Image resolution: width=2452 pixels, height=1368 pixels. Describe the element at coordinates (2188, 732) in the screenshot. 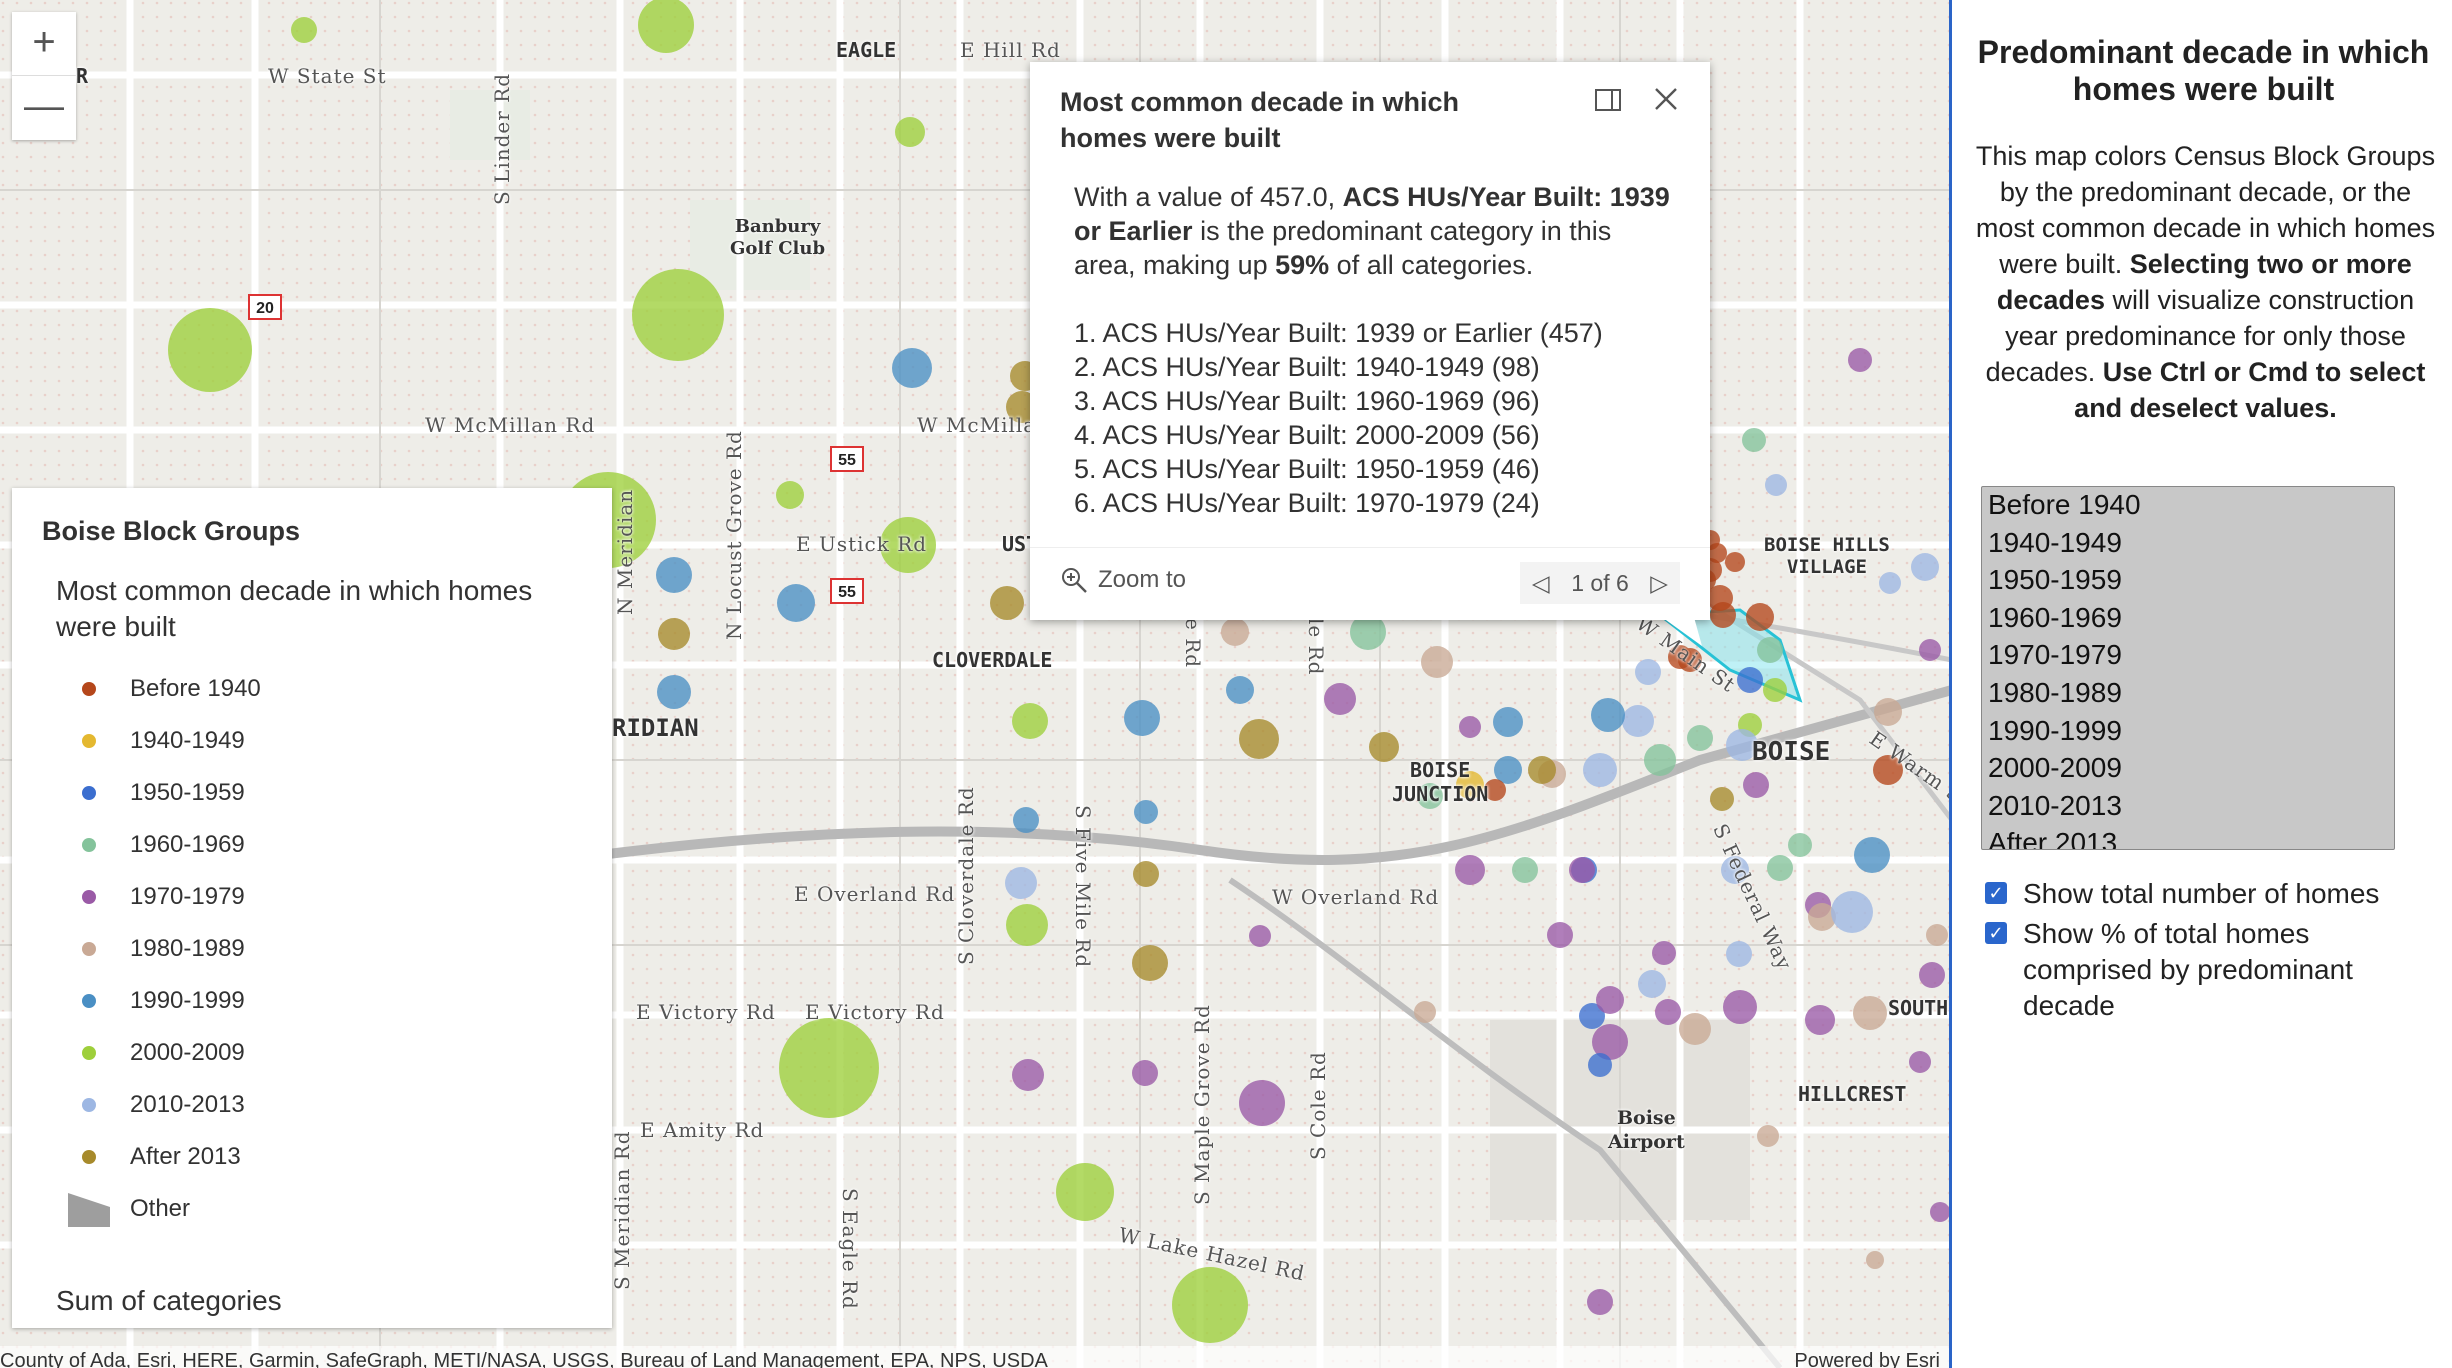

I see `decade-option: 1990-1999` at that location.